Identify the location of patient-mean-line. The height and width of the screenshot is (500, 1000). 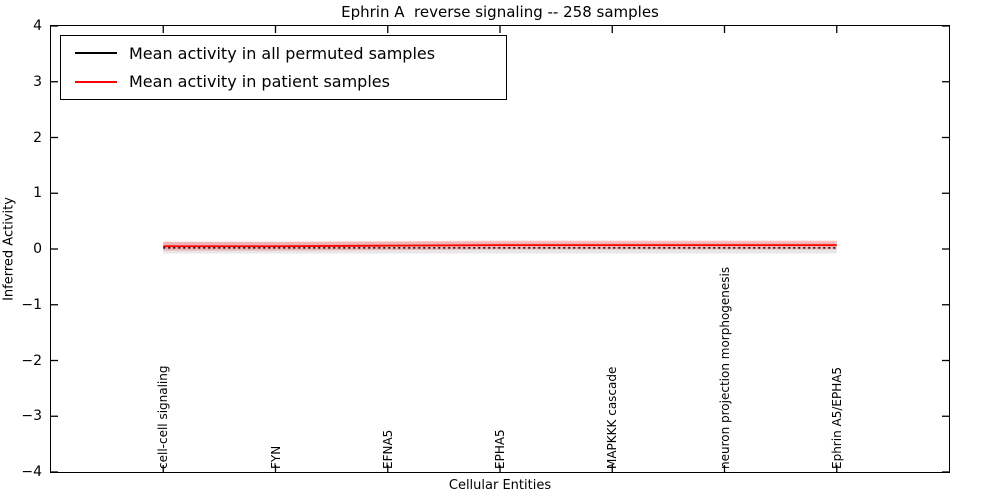
(500, 246).